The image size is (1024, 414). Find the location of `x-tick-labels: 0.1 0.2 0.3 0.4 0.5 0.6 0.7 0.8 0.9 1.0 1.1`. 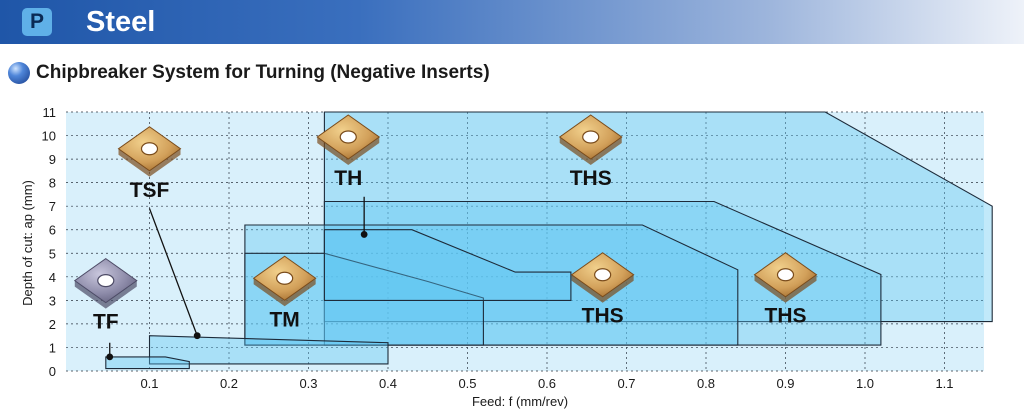

x-tick-labels: 0.1 0.2 0.3 0.4 0.5 0.6 0.7 0.8 0.9 1.0 1.1 is located at coordinates (546, 383).